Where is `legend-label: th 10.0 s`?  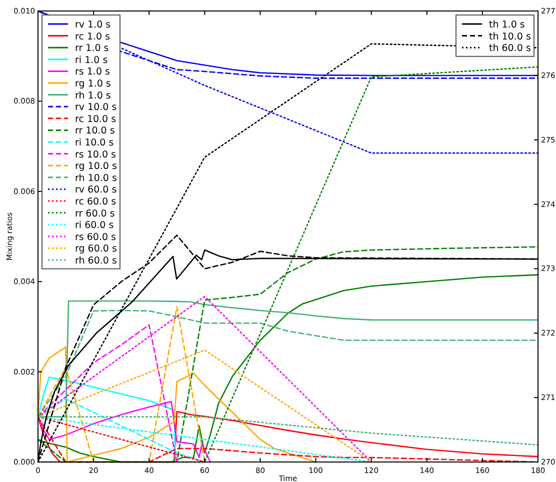
legend-label: th 10.0 s is located at coordinates (510, 36).